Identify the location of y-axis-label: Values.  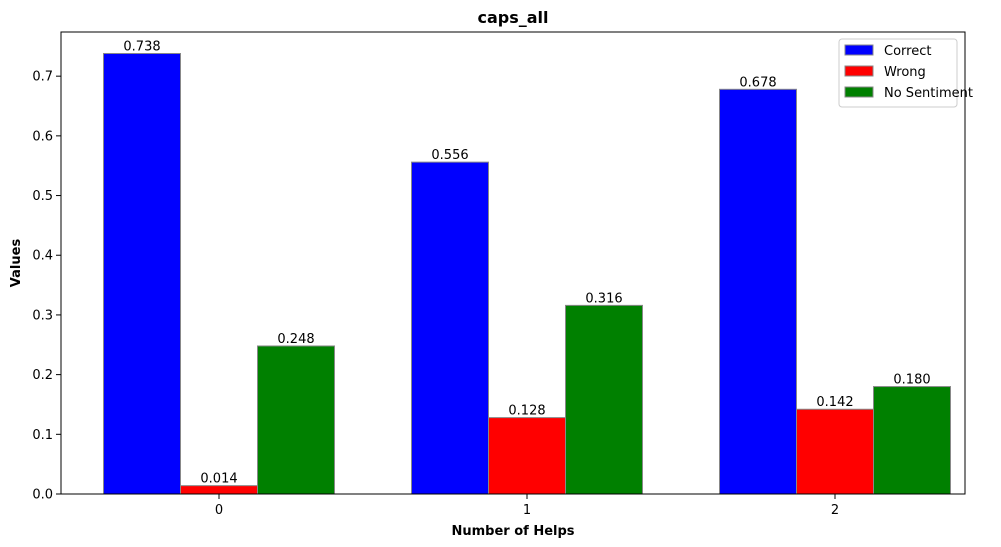
(16, 263).